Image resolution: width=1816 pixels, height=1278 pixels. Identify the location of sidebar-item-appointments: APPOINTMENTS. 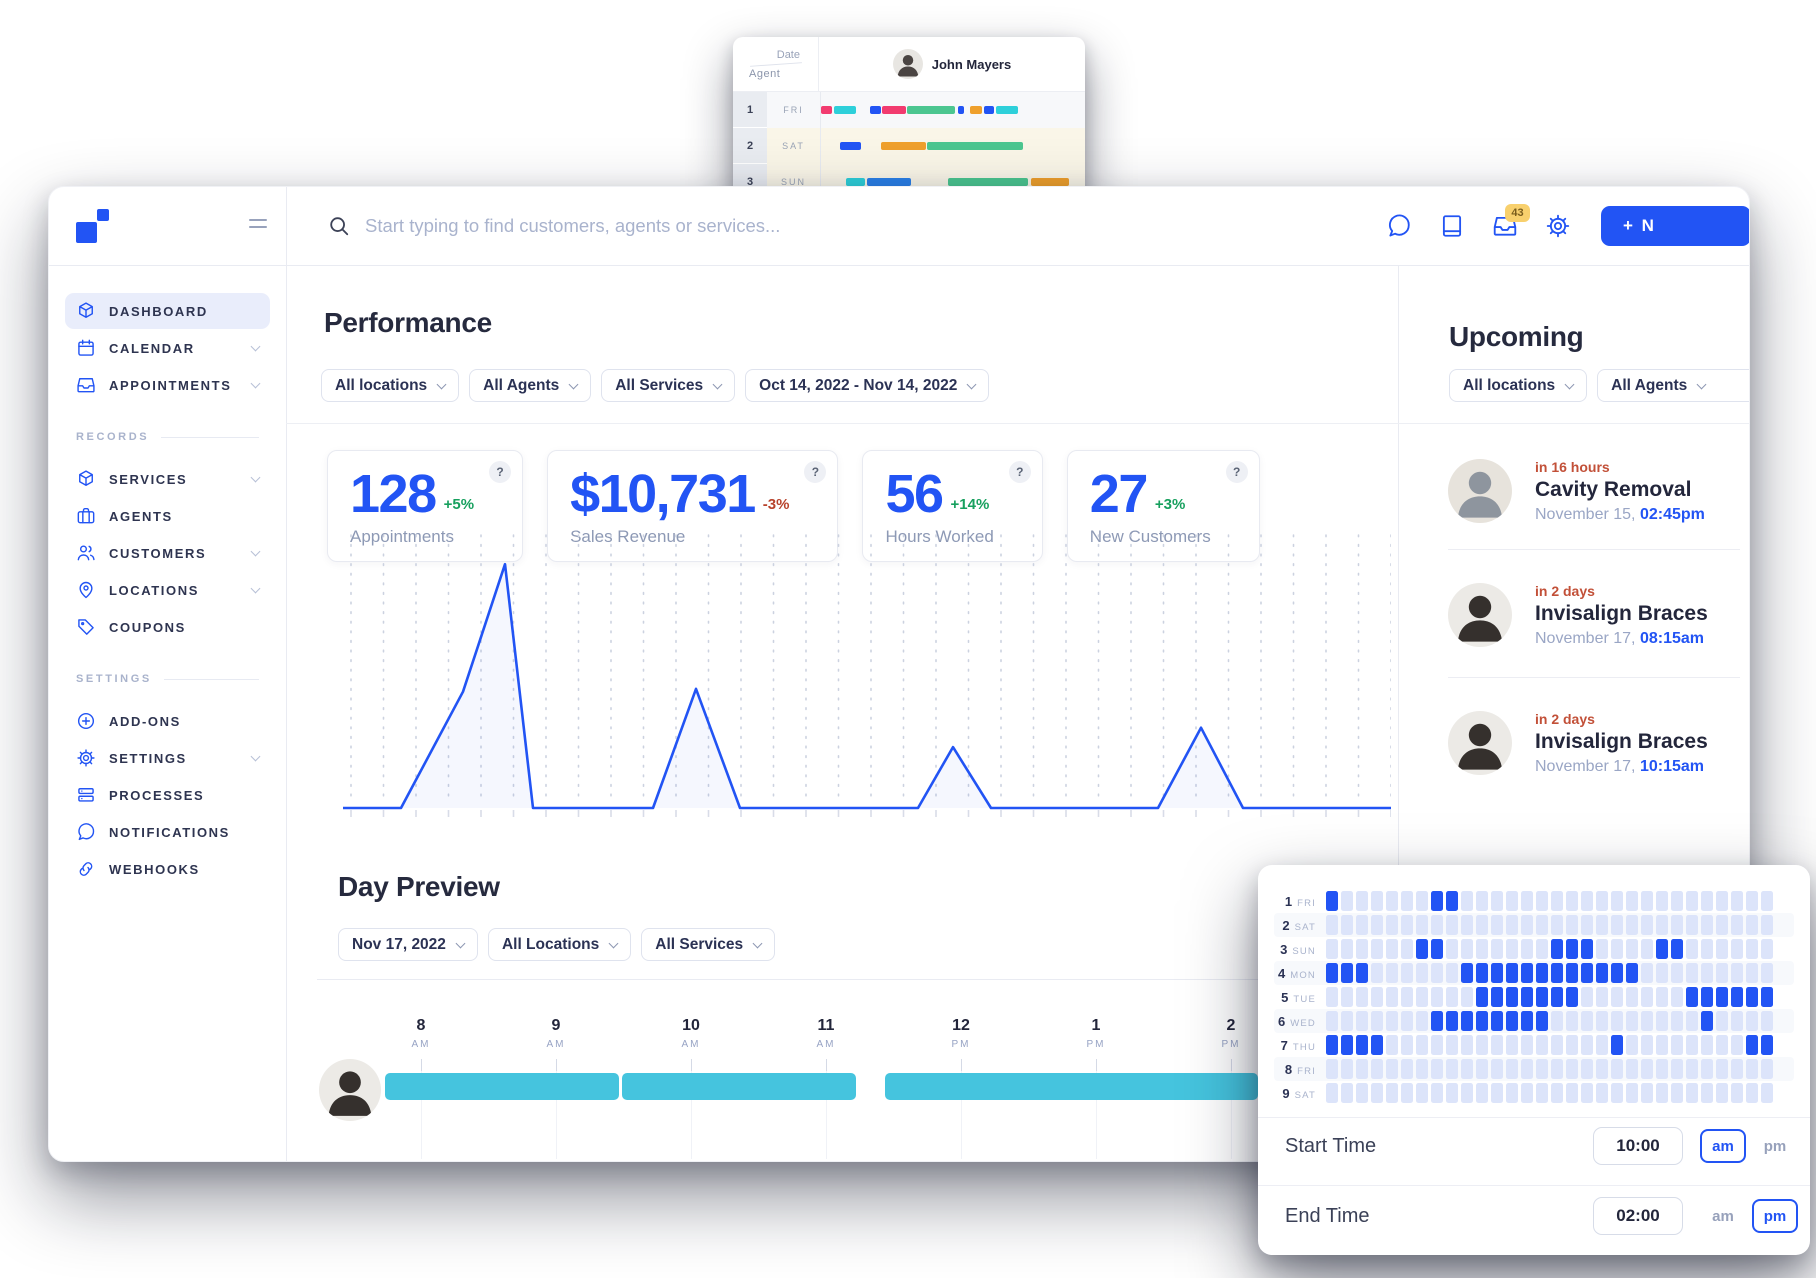
(167, 385).